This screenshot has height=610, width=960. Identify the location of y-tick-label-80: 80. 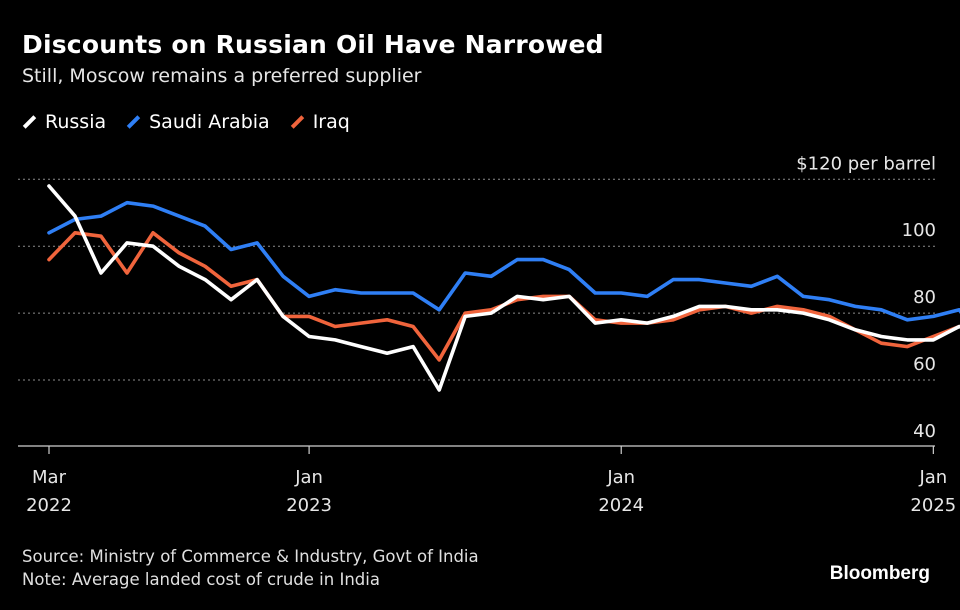
(924, 297).